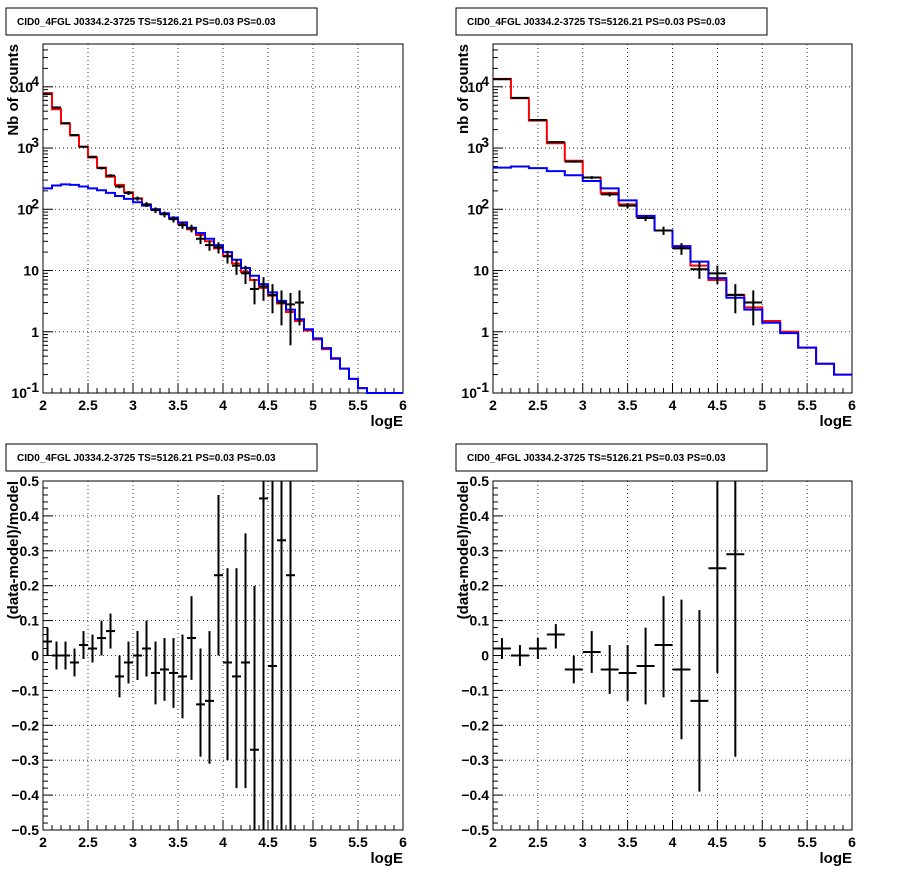 This screenshot has height=875, width=898. What do you see at coordinates (30, 481) in the screenshot?
I see `y-tick-label: 0.5` at bounding box center [30, 481].